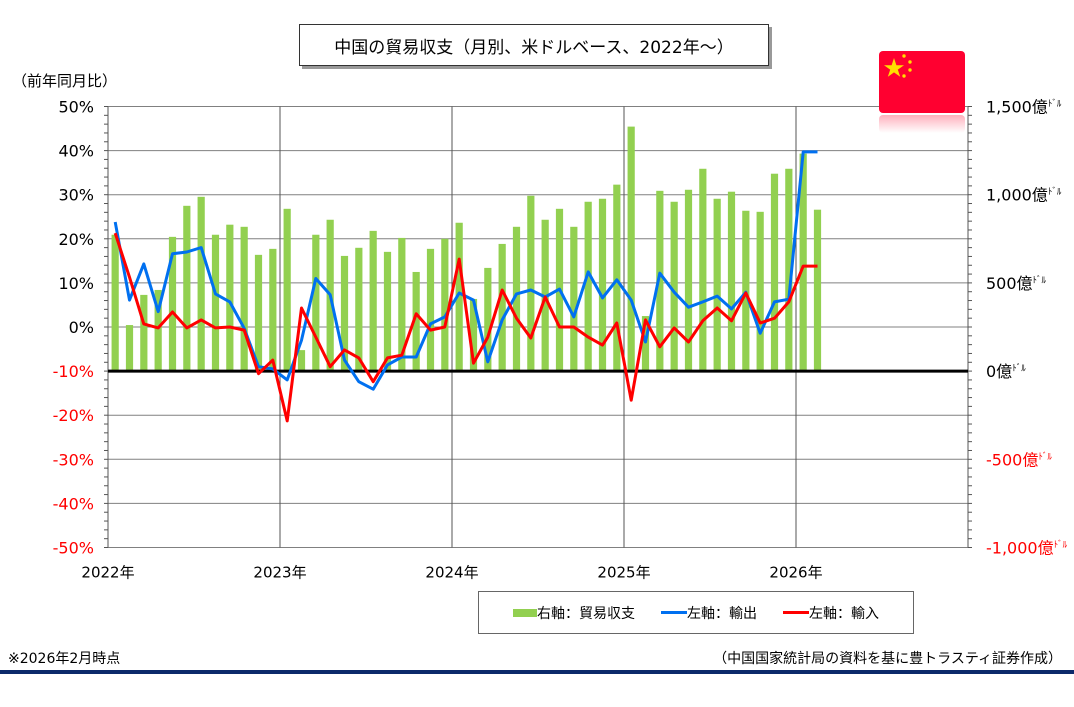  Describe the element at coordinates (586, 613) in the screenshot. I see `legend-label: 右軸：貿易収支` at that location.